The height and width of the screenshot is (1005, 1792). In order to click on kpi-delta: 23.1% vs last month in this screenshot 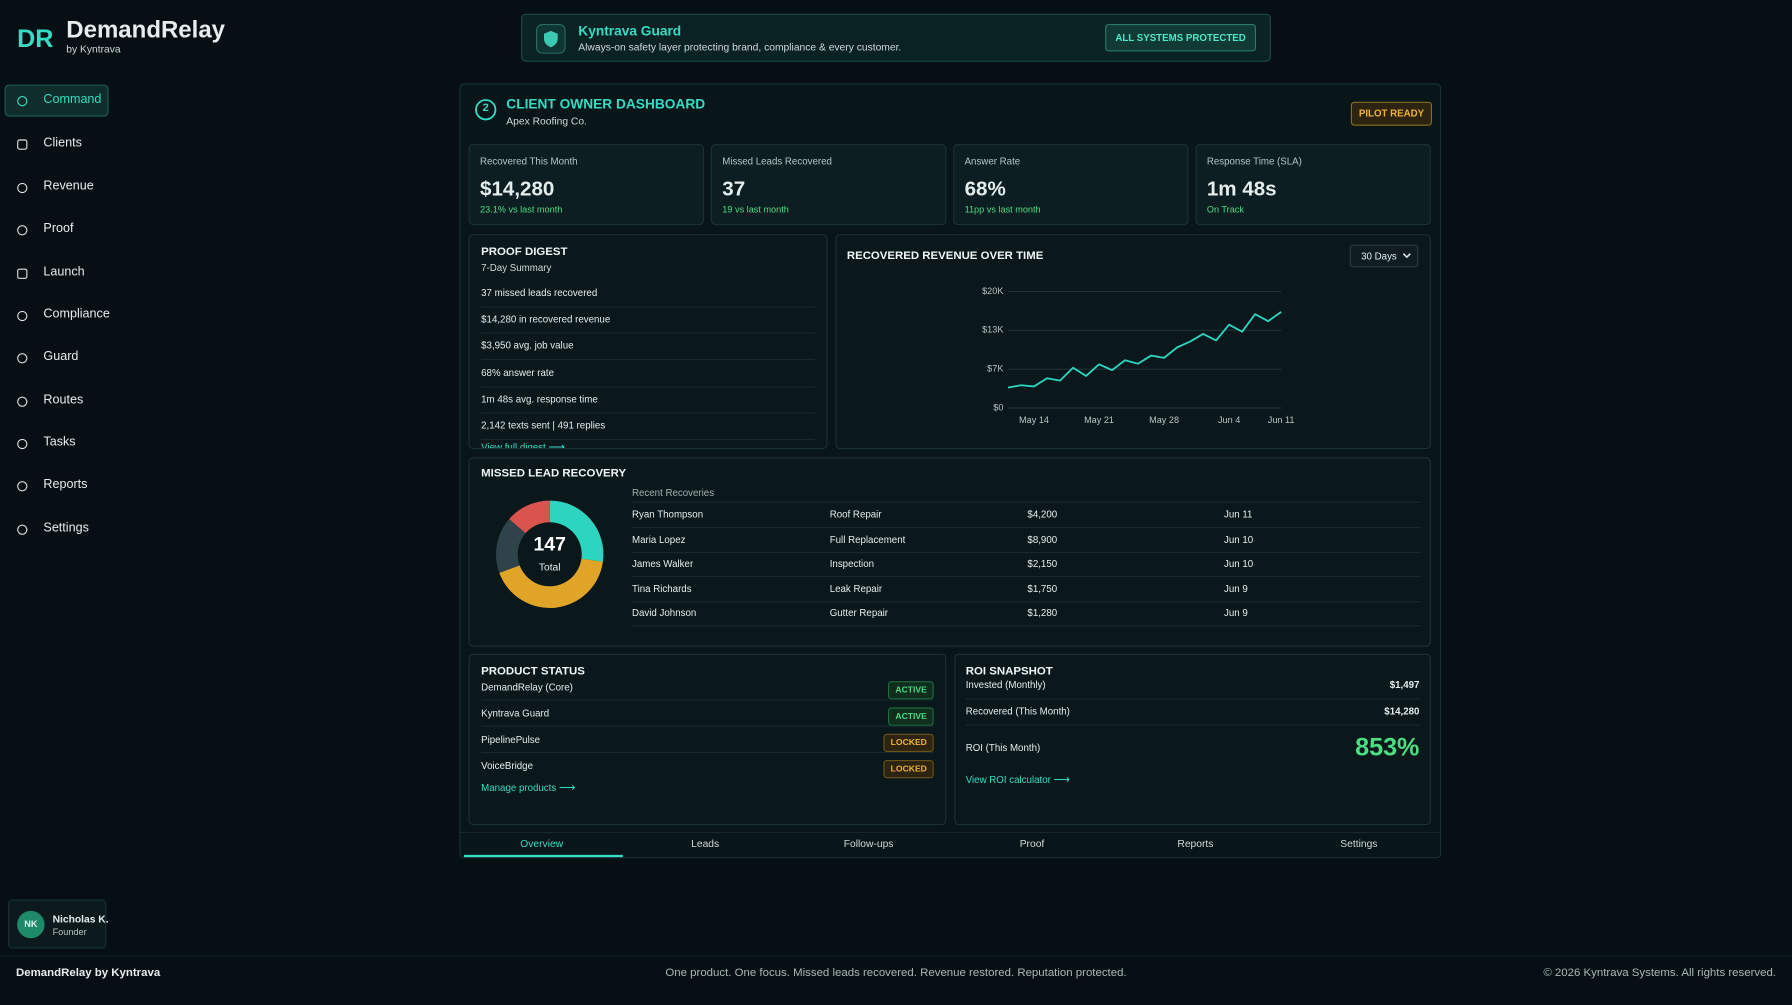, I will do `click(521, 209)`.